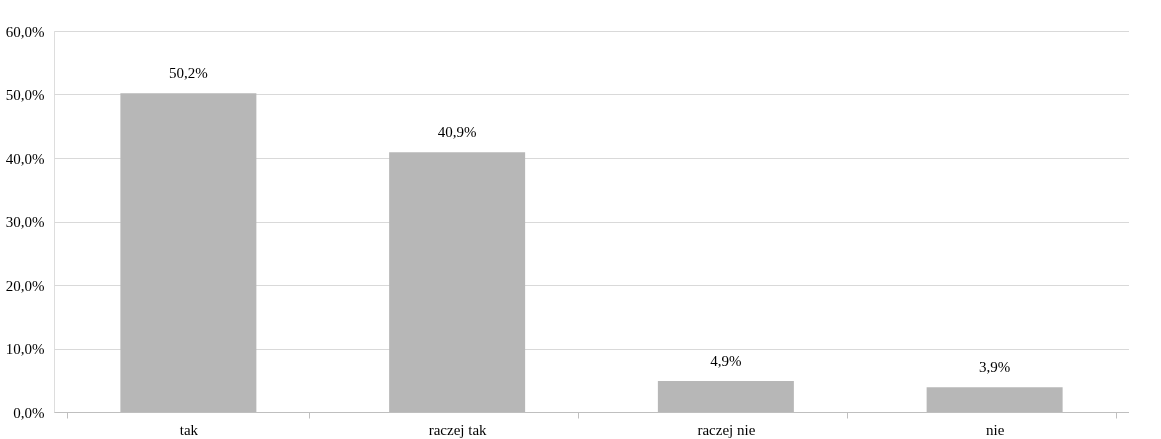  Describe the element at coordinates (29, 412) in the screenshot. I see `y-tick-label: 0,0%` at that location.